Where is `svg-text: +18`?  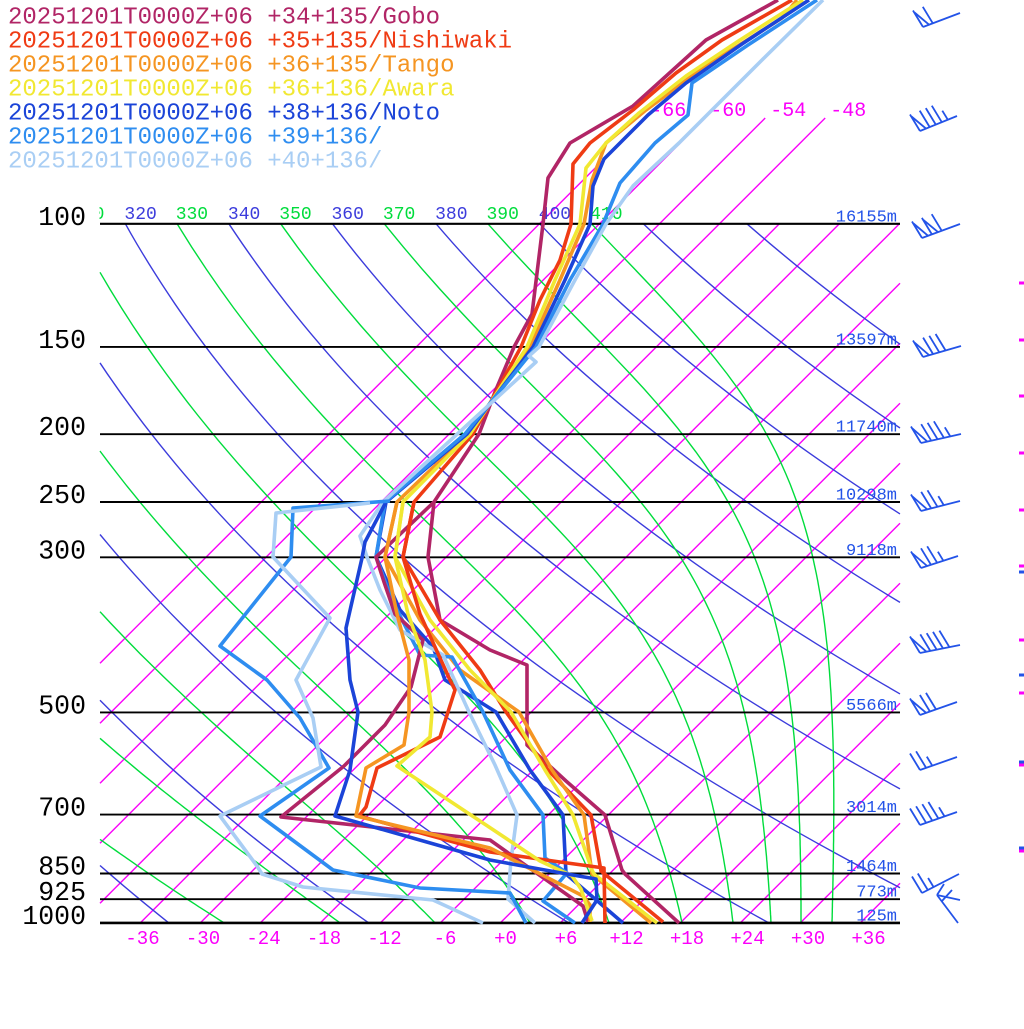
svg-text: +18 is located at coordinates (687, 939).